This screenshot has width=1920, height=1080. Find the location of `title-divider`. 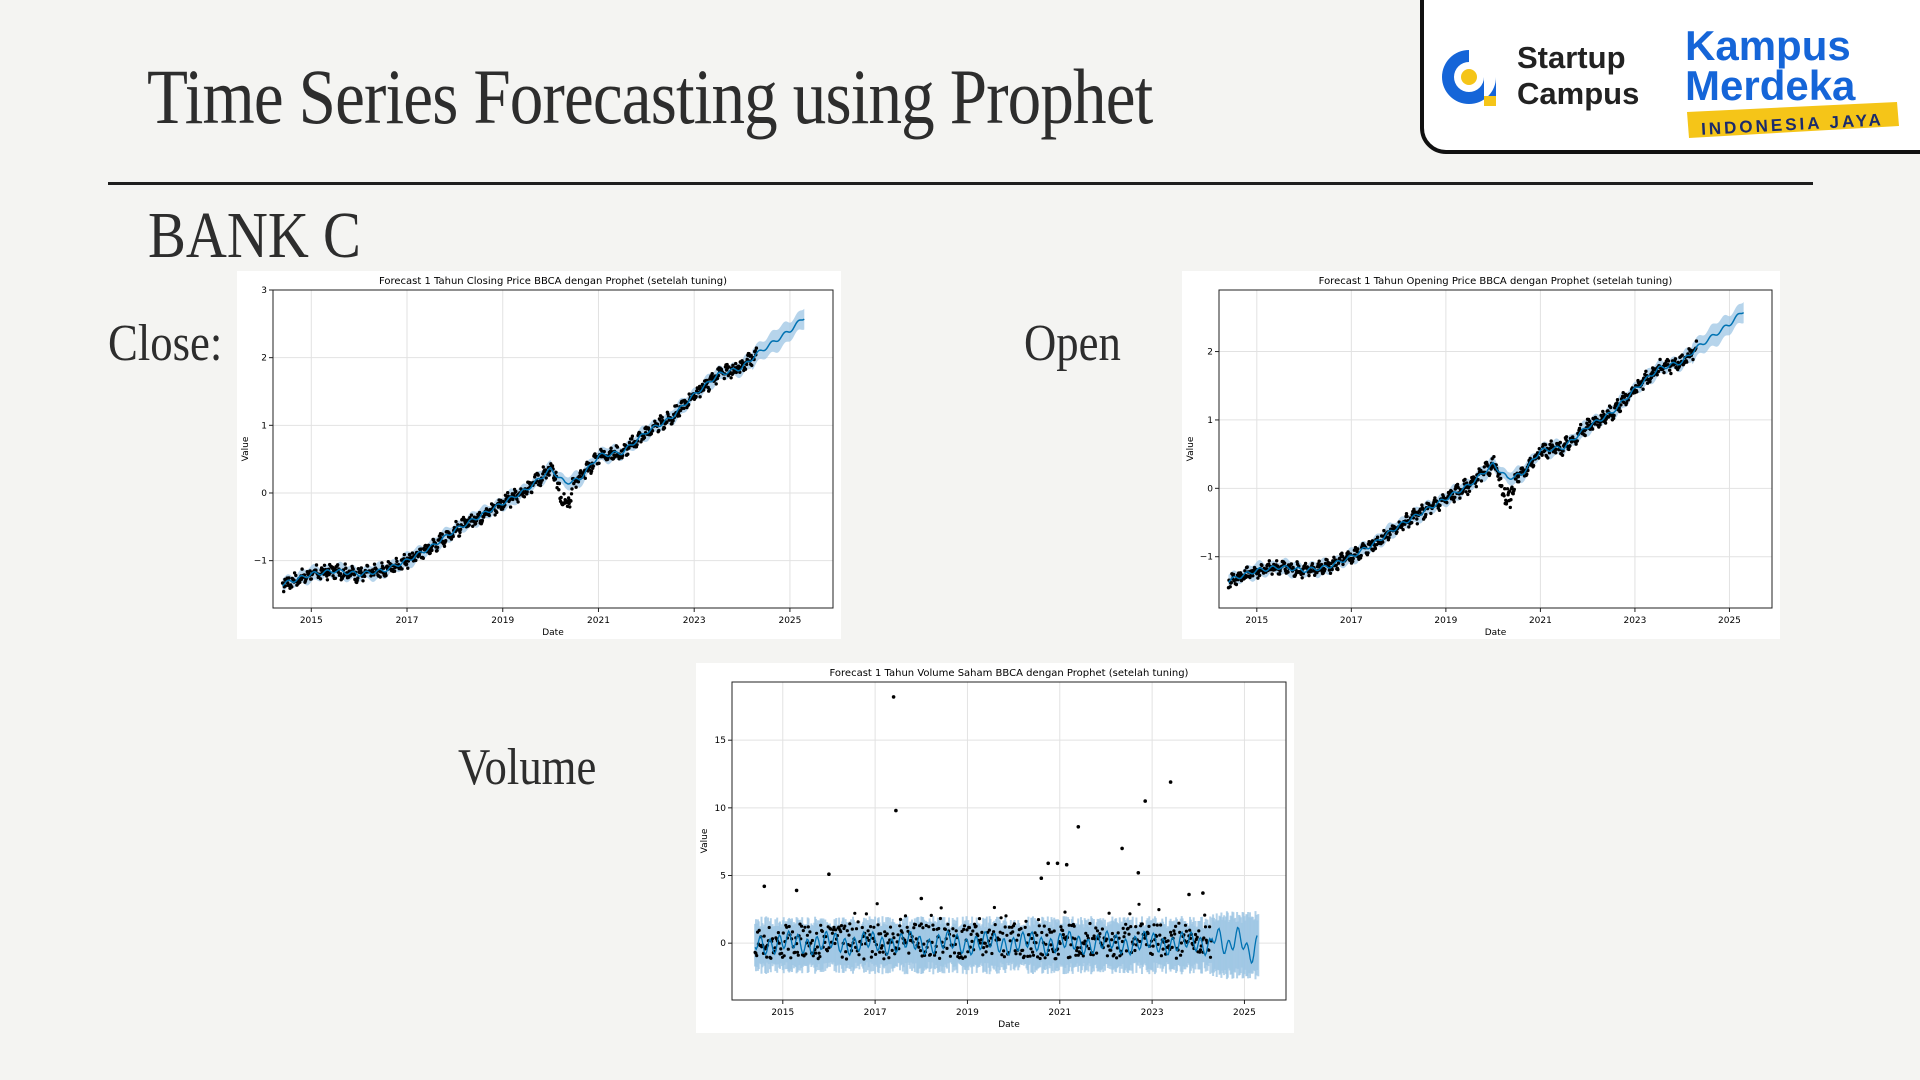

title-divider is located at coordinates (960, 183).